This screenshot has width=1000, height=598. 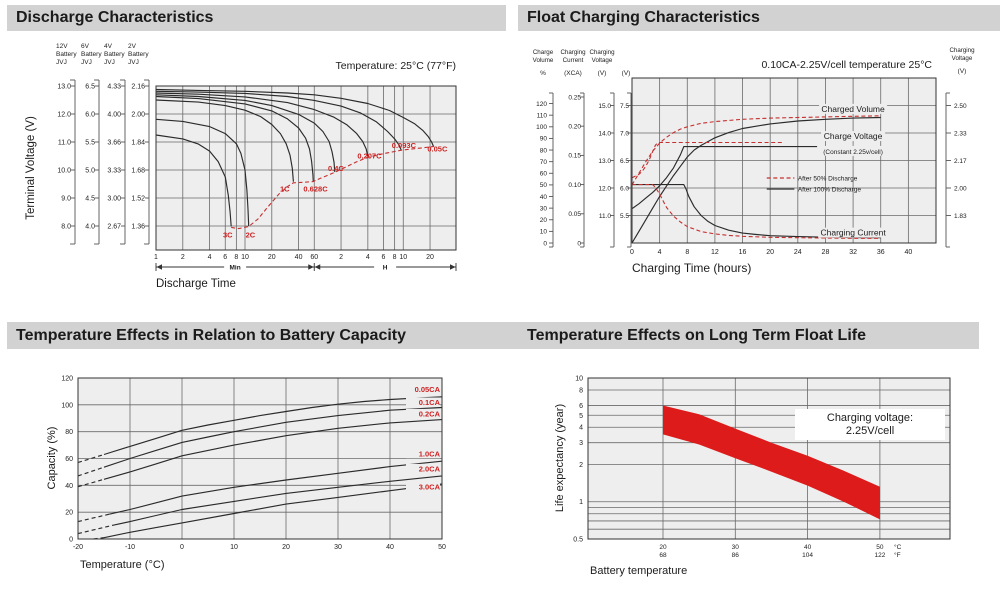 I want to click on scale-tick: 2.67, so click(x=114, y=227).